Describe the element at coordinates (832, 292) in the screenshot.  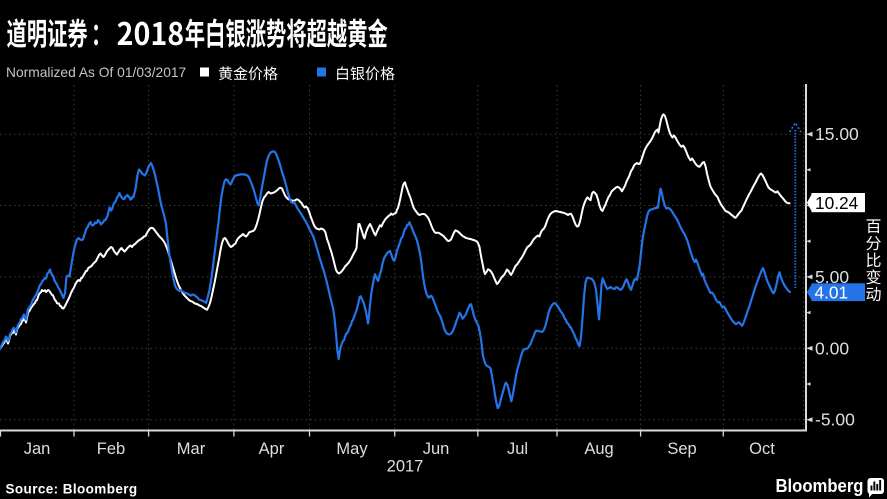
I see `svg-text: 4.01` at that location.